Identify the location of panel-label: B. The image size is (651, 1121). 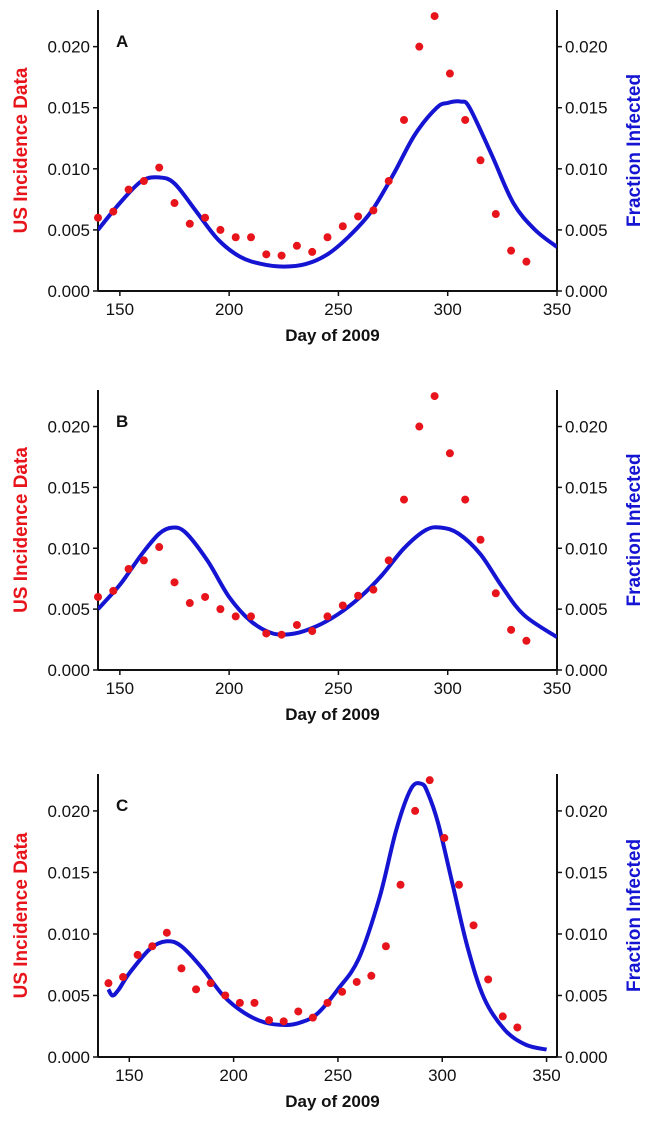
(122, 421).